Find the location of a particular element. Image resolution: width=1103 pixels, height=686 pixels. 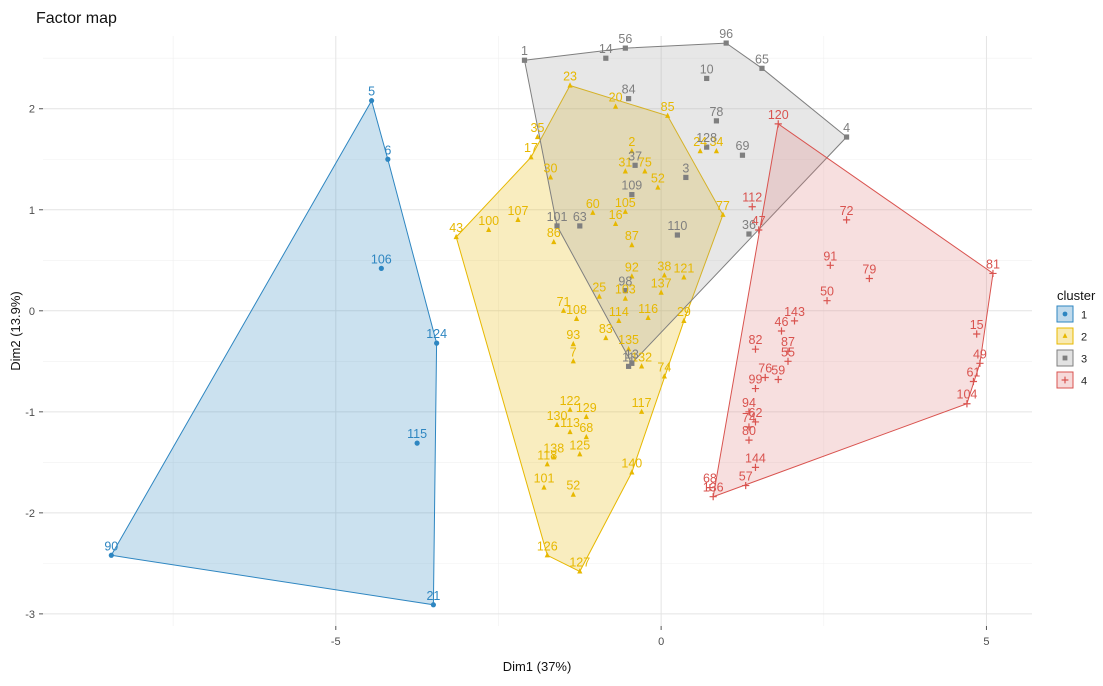

cluster-2-point-label: 74 is located at coordinates (664, 367).